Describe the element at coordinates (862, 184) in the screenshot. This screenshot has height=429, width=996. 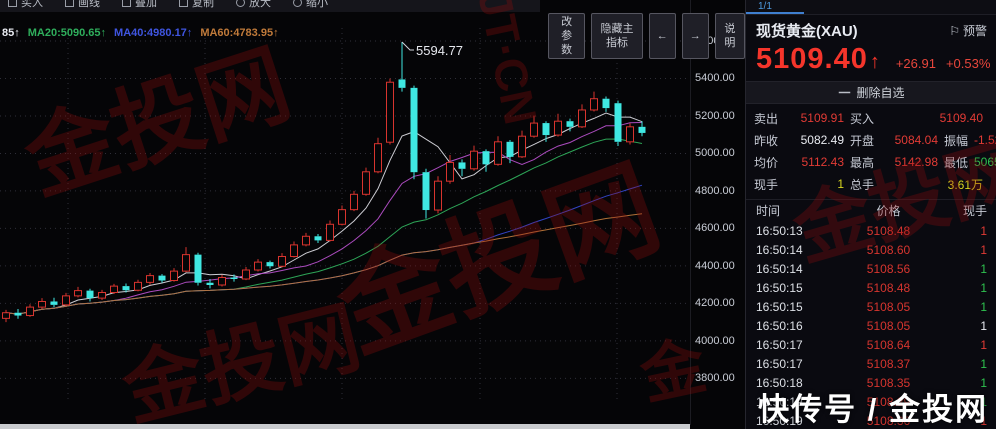
I see `total-vol-label: 总手` at that location.